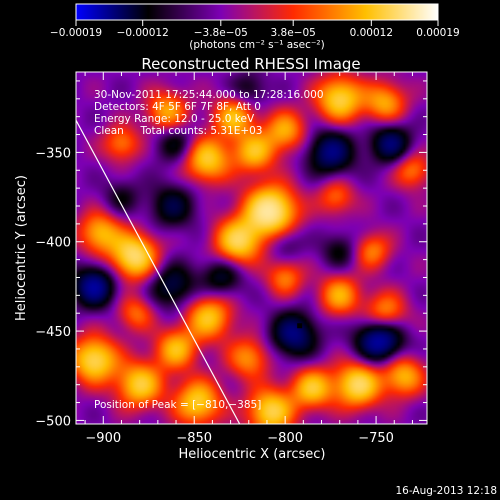 This screenshot has width=500, height=500. Describe the element at coordinates (53, 332) in the screenshot. I see `y-tick-label: −450` at that location.